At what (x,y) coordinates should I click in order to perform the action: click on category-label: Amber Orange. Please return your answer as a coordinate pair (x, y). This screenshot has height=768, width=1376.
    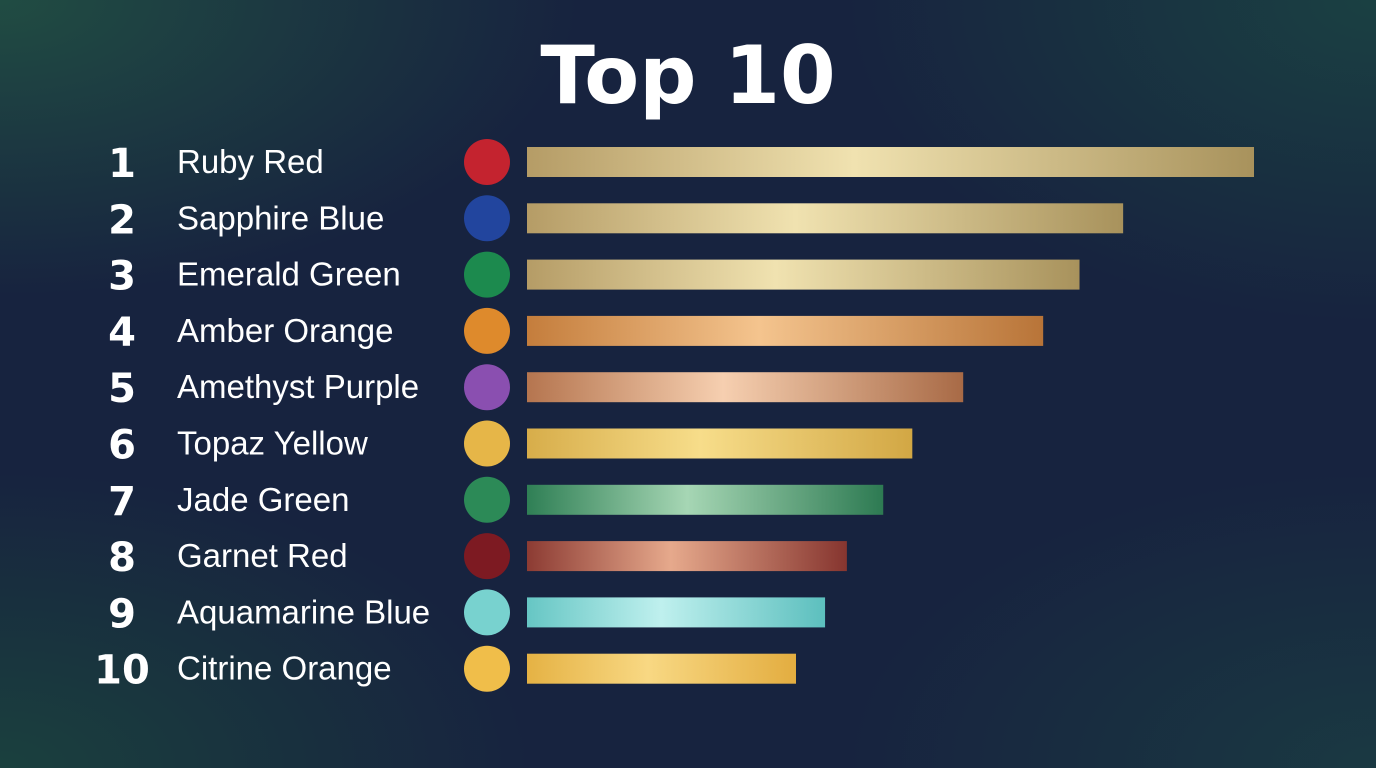
    Looking at the image, I should click on (285, 330).